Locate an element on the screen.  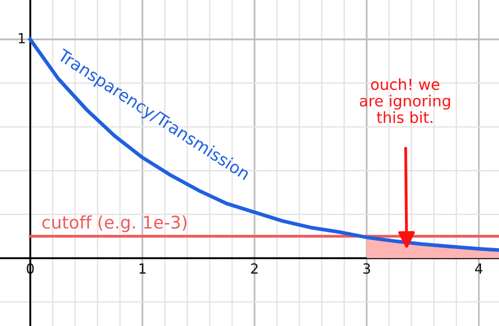
x-tick-label: 4 is located at coordinates (478, 268).